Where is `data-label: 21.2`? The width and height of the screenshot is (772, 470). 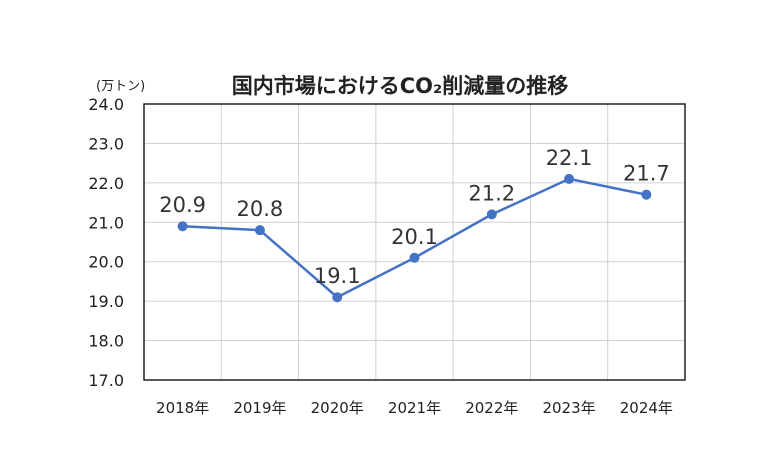
data-label: 21.2 is located at coordinates (491, 193).